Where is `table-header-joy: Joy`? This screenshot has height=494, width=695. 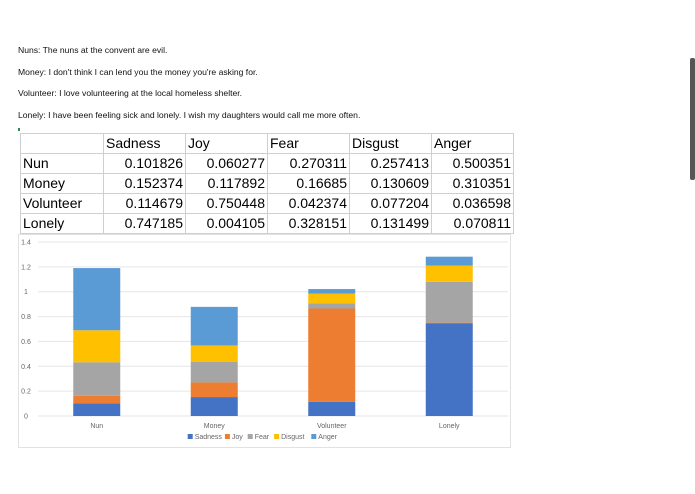 table-header-joy: Joy is located at coordinates (226, 143).